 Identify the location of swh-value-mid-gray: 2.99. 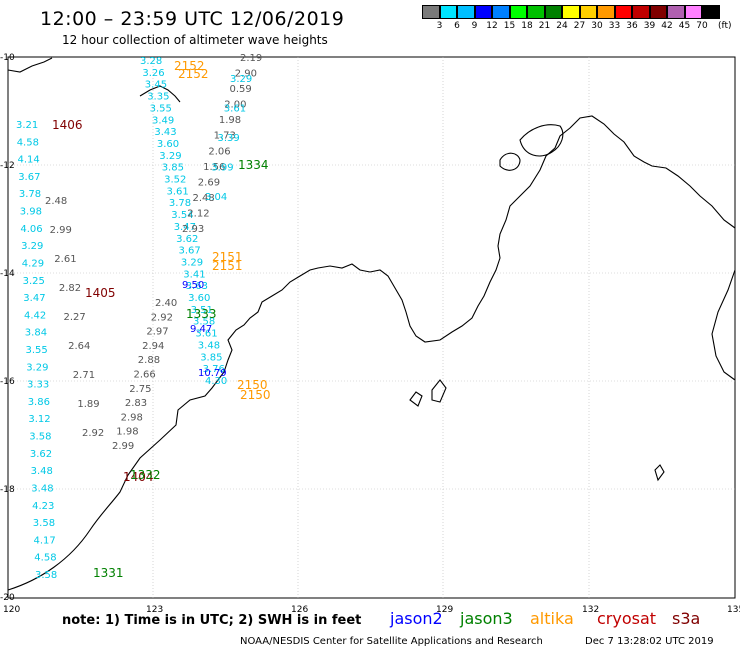
(123, 446).